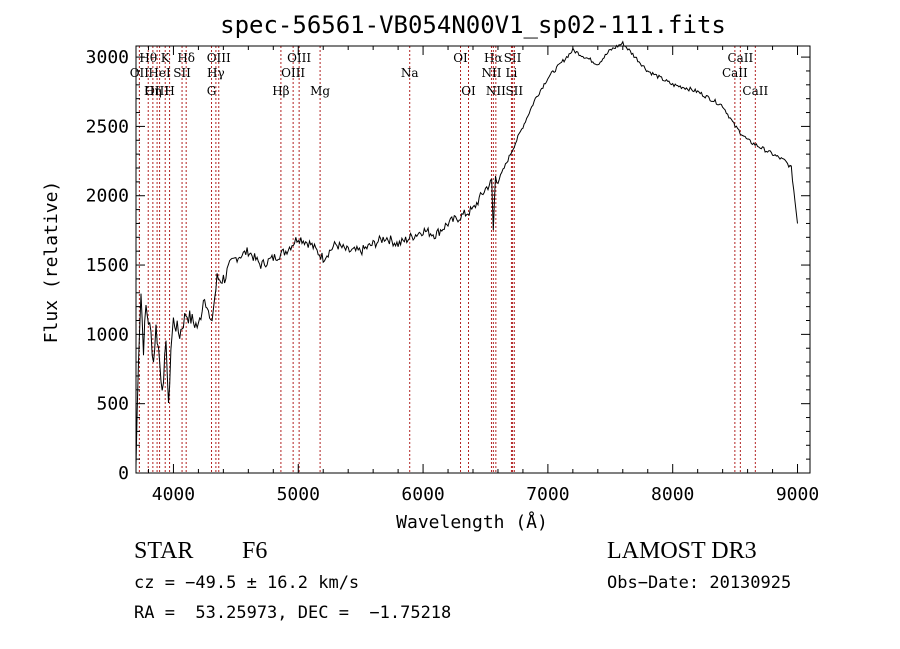 This screenshot has height=649, width=900. What do you see at coordinates (547, 494) in the screenshot?
I see `x-tick-label: 7000` at bounding box center [547, 494].